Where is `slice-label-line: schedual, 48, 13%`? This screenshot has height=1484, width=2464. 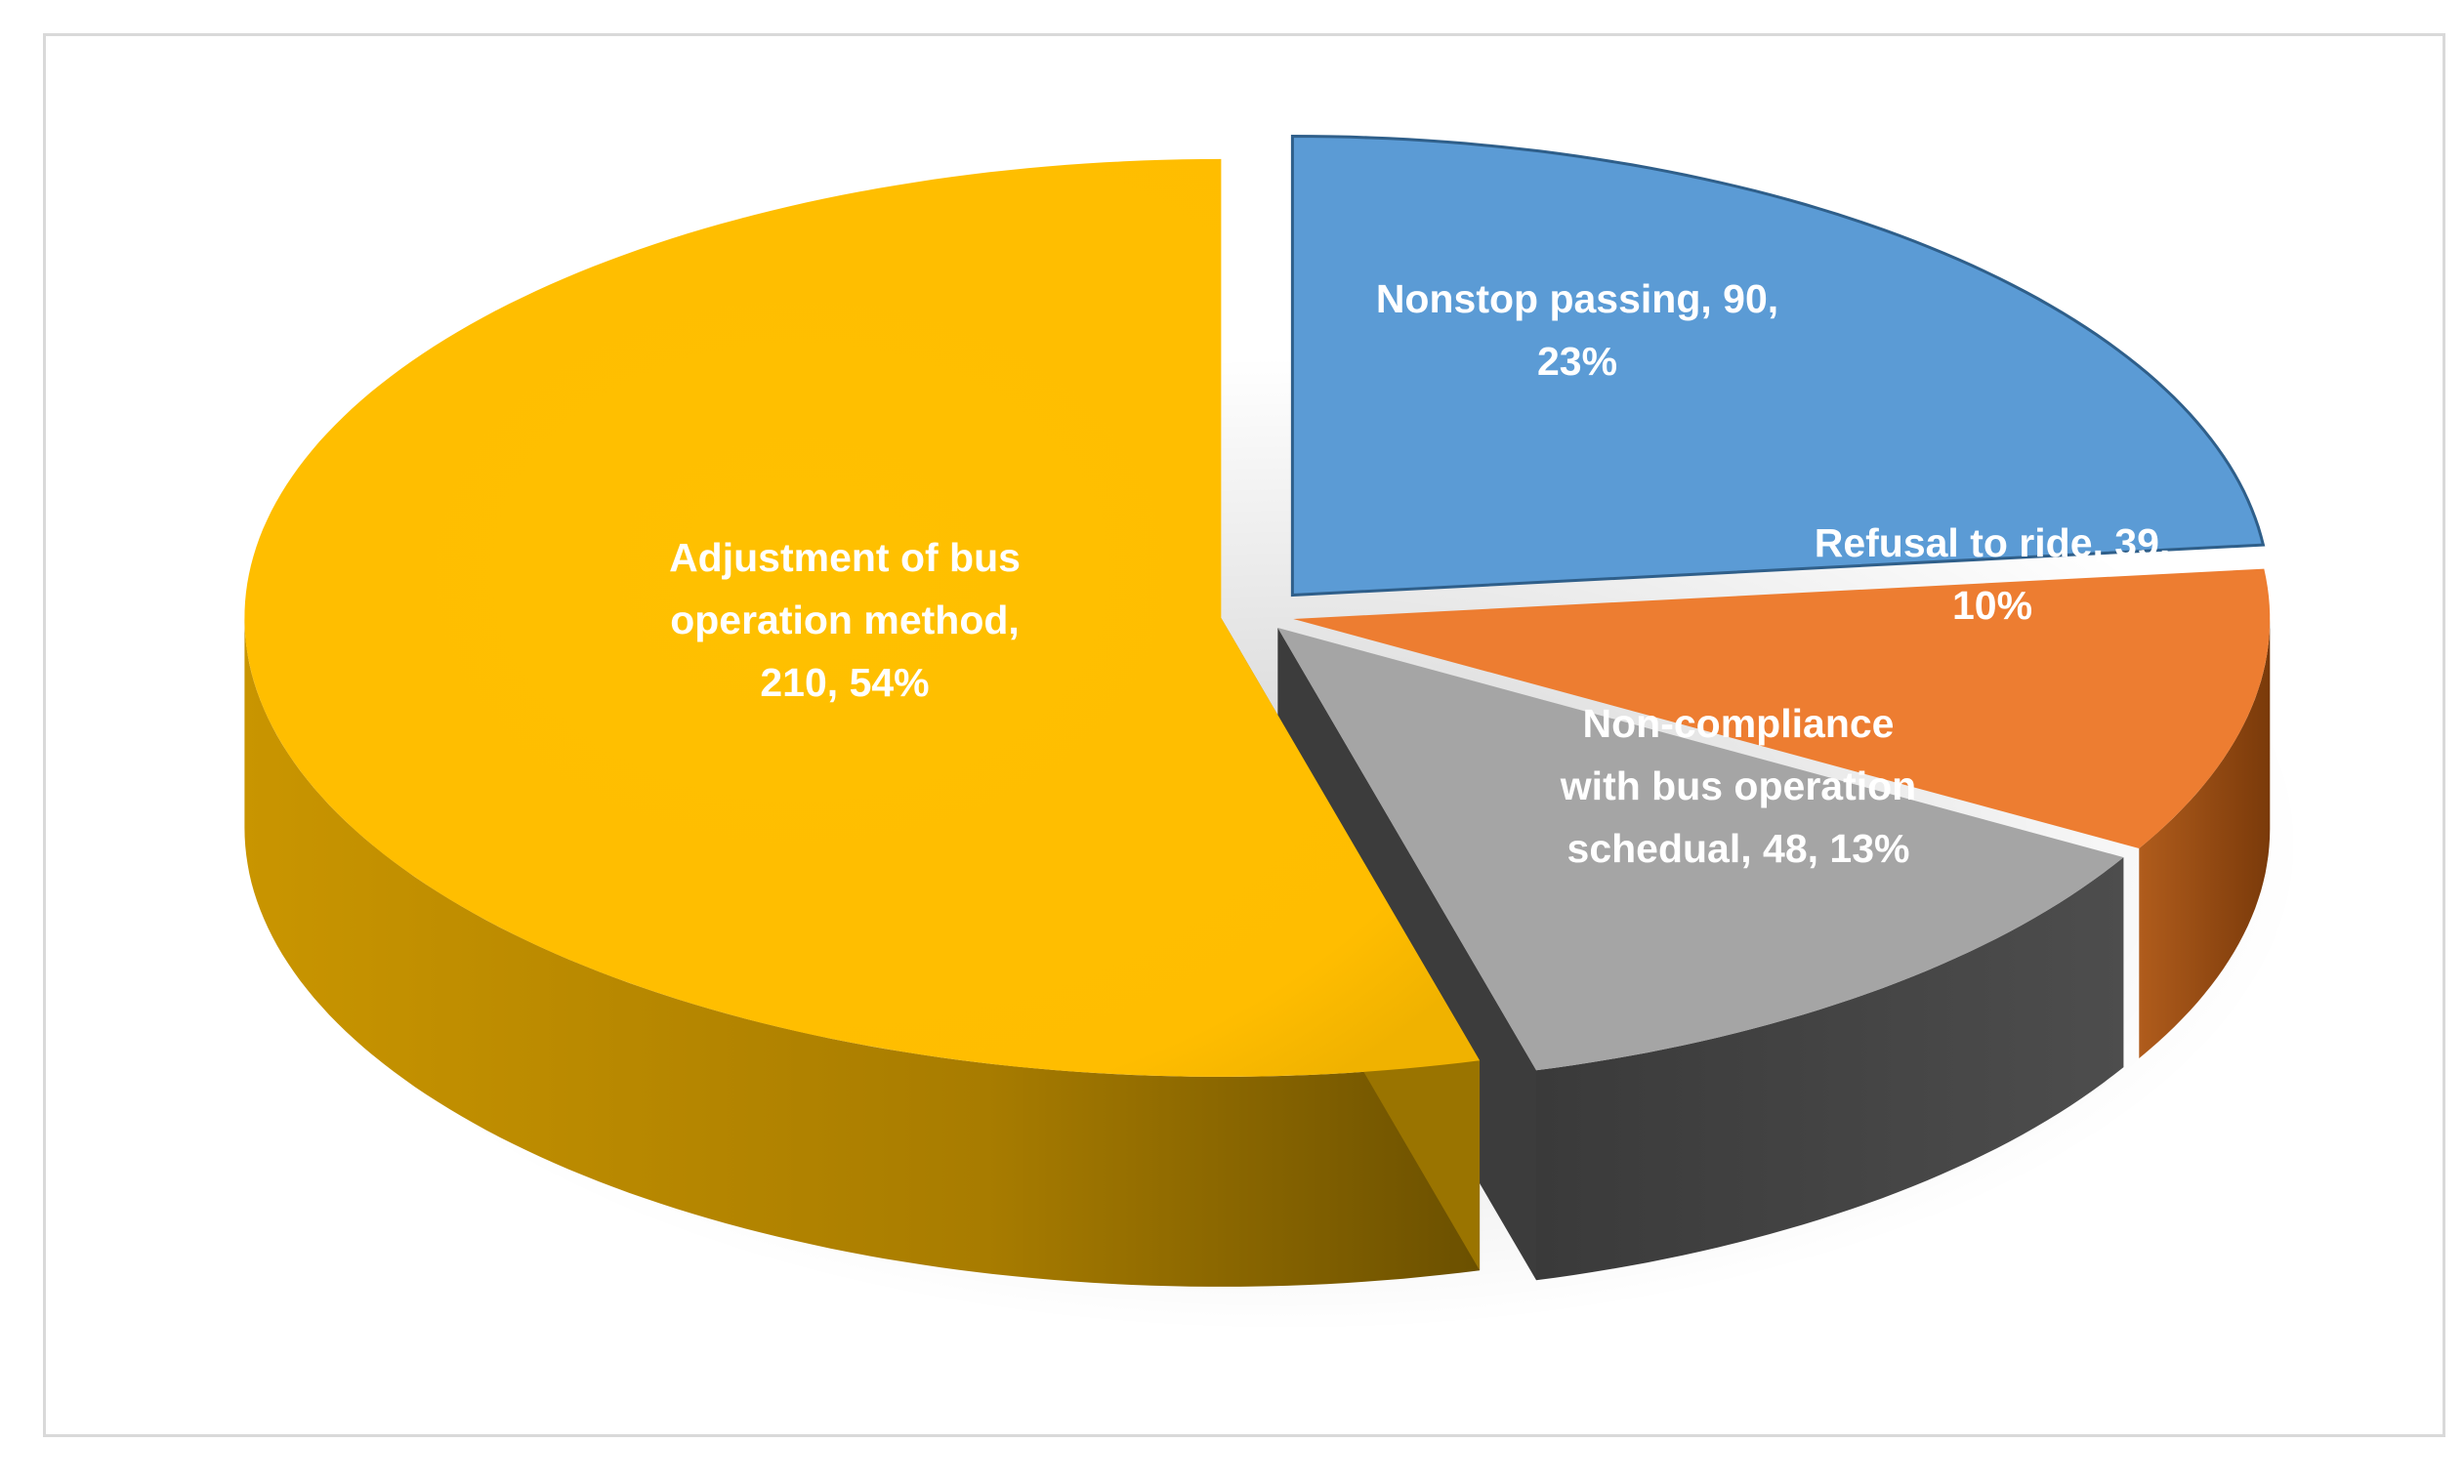
slice-label-line: schedual, 48, 13% is located at coordinates (1739, 849).